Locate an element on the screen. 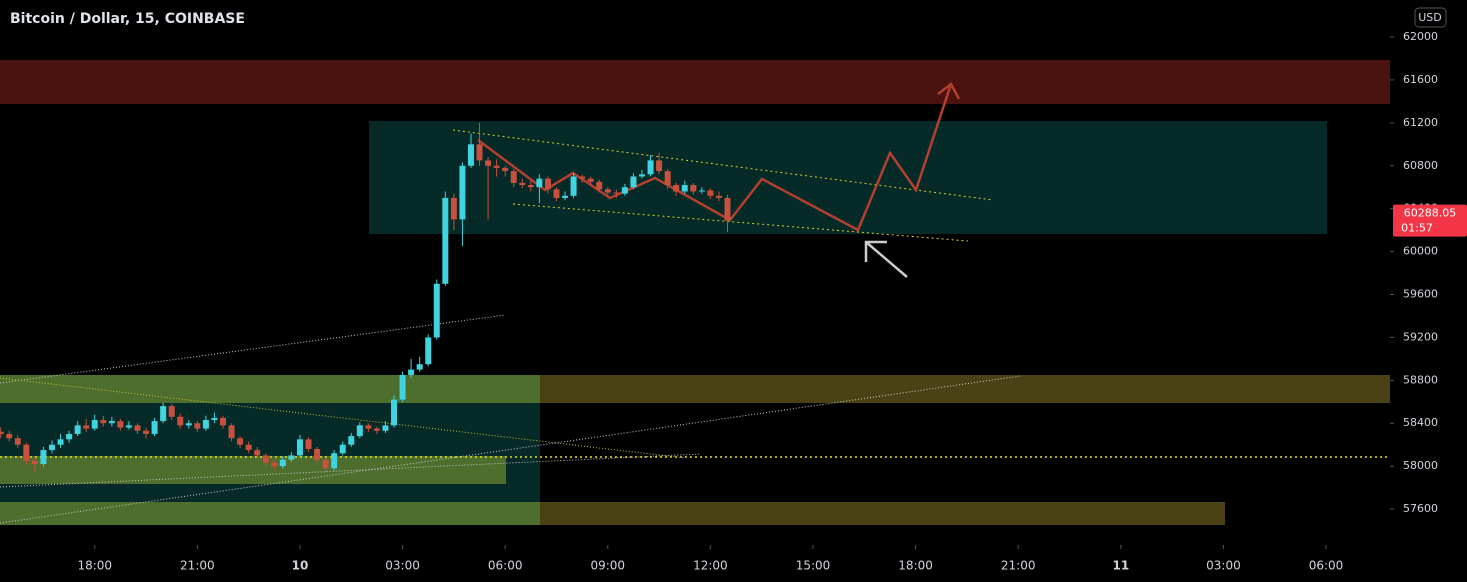  y-tick-label: 61600 is located at coordinates (1420, 79).